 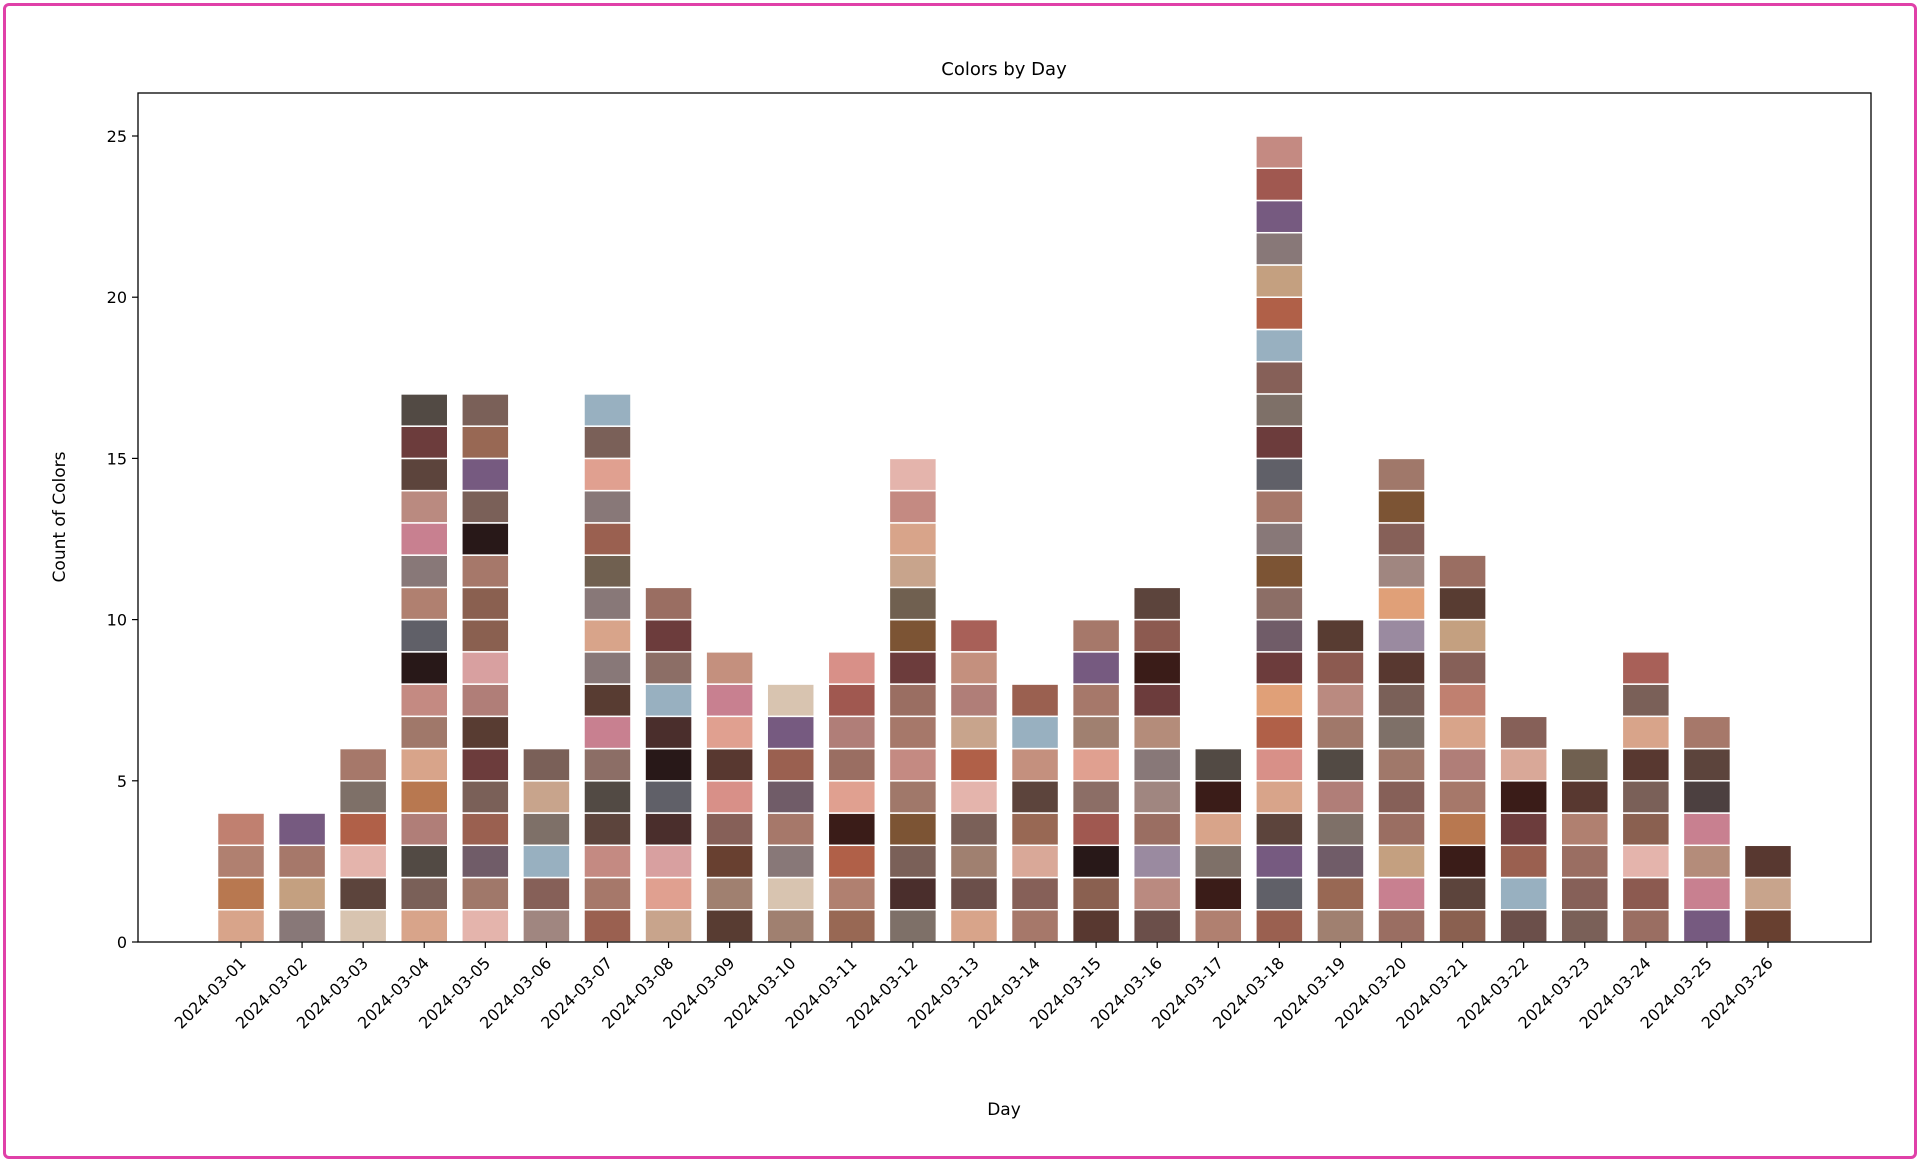 What do you see at coordinates (122, 539) in the screenshot?
I see `y-axis: 0 5 10 15 20 25` at bounding box center [122, 539].